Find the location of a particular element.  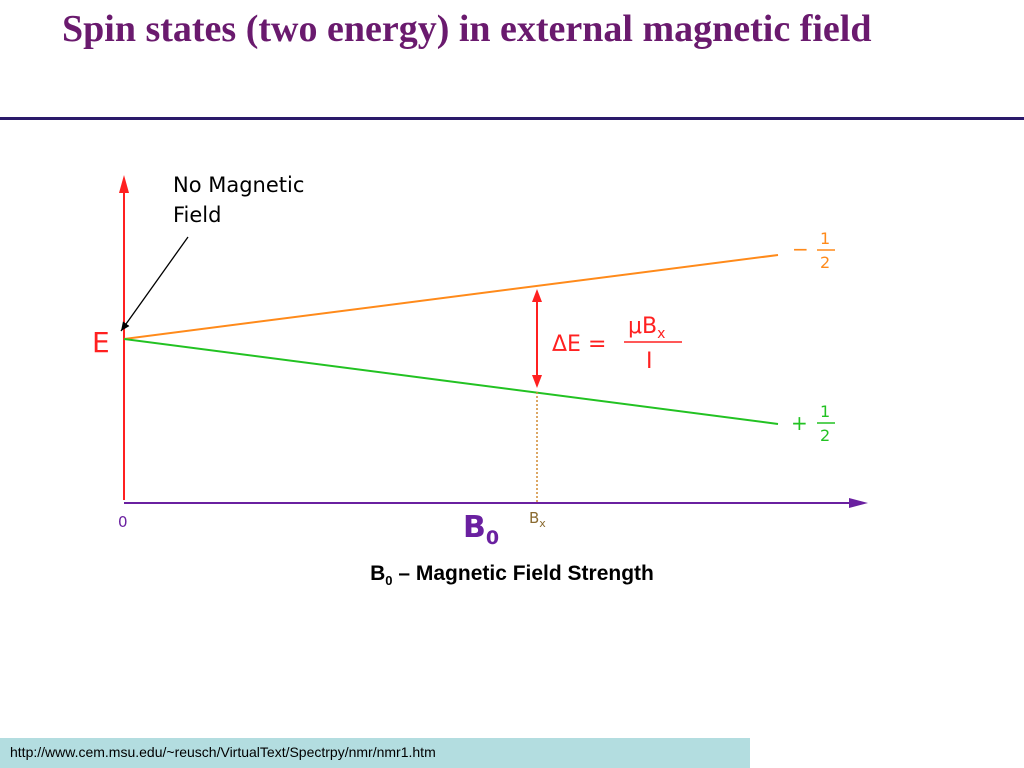

energy-axis-arrowhead is located at coordinates (124, 184).